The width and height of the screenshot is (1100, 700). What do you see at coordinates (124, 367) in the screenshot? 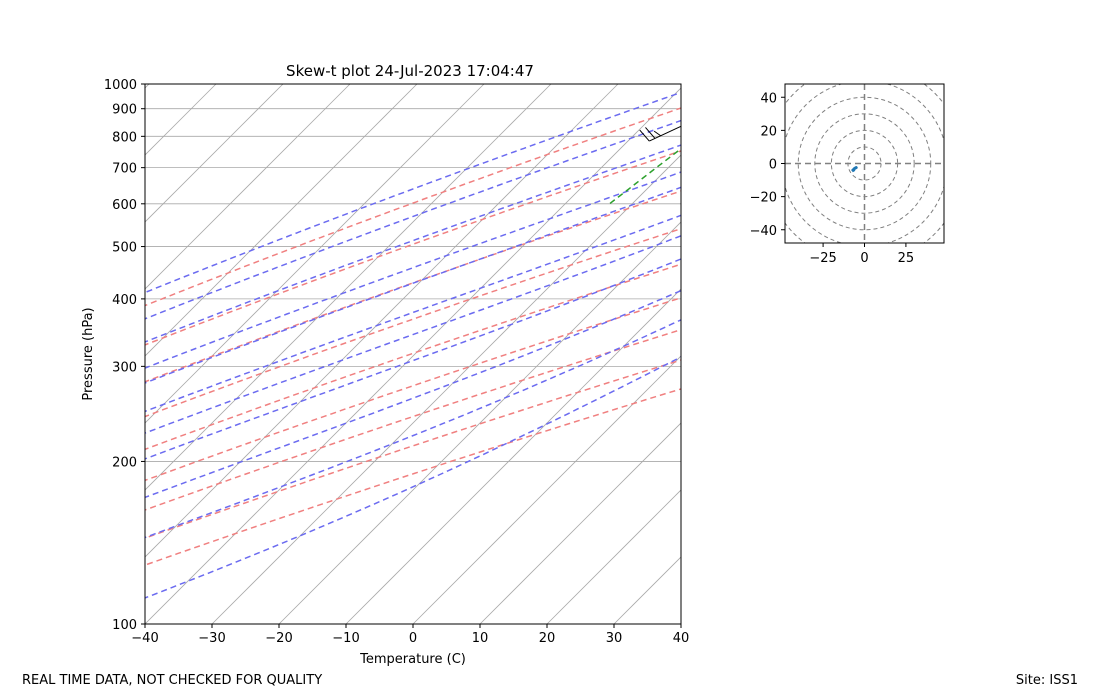
I see `y-tick-label: 300` at bounding box center [124, 367].